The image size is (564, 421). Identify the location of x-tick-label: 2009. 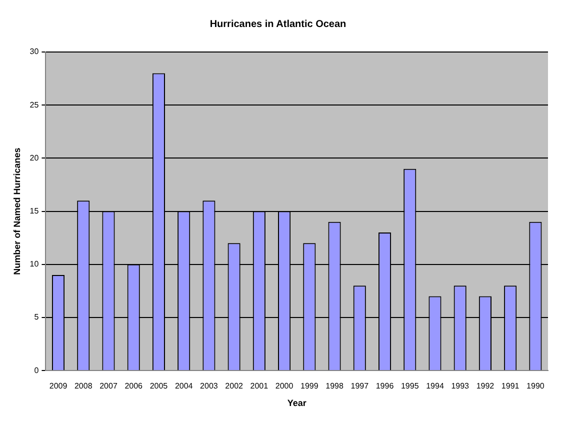
(58, 386).